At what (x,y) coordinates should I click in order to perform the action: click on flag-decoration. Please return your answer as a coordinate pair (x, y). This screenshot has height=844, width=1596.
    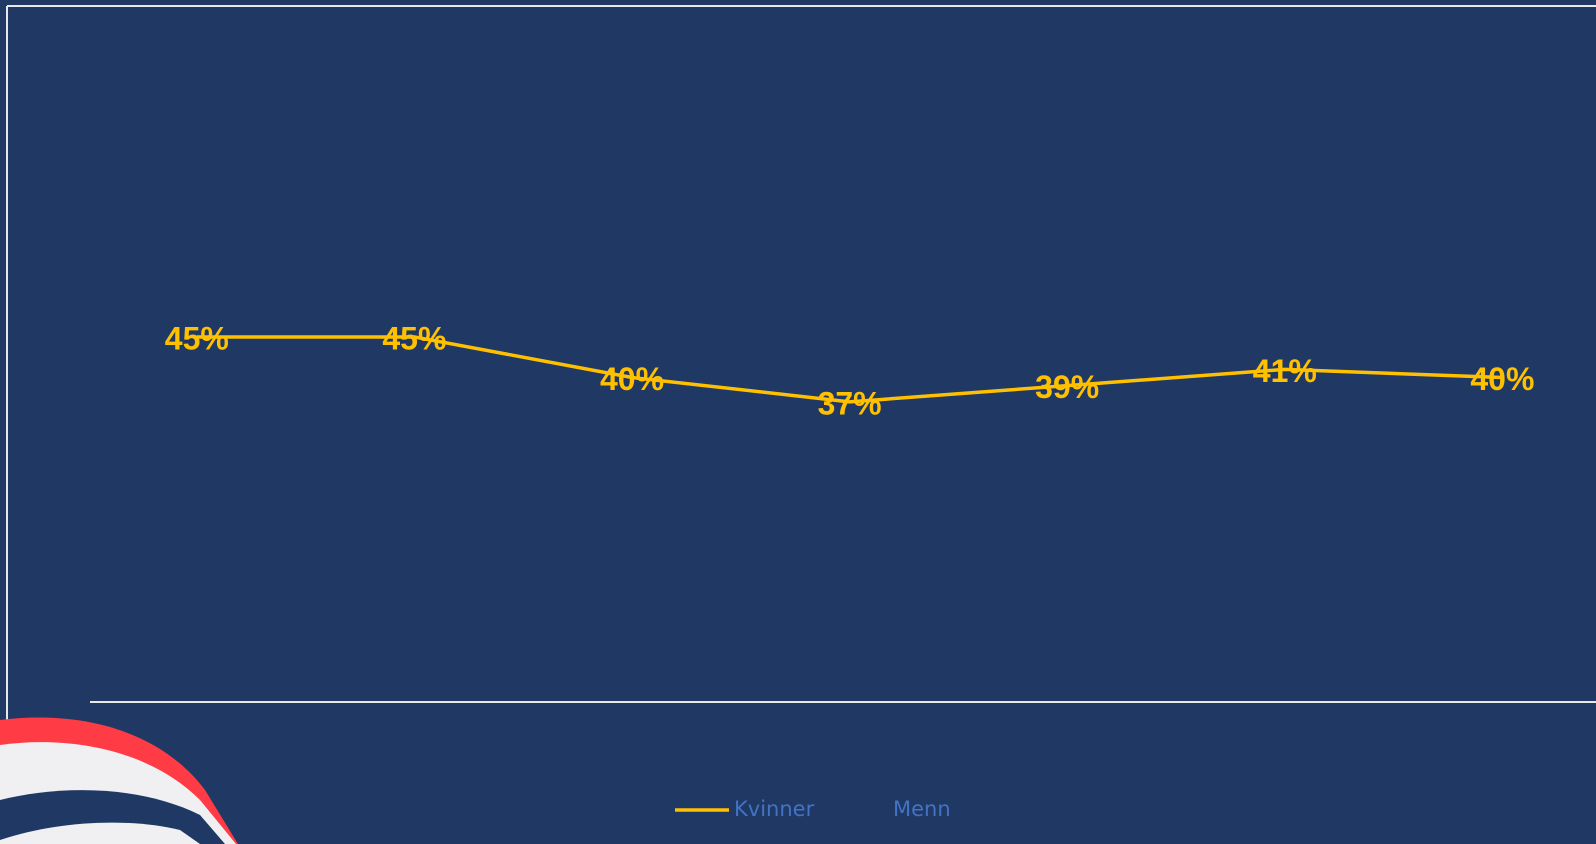
    Looking at the image, I should click on (119, 780).